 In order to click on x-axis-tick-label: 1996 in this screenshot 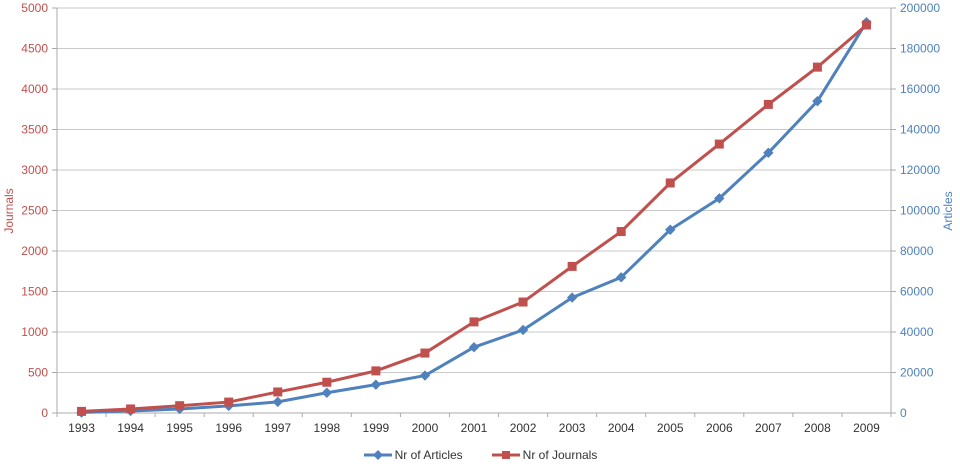, I will do `click(228, 428)`.